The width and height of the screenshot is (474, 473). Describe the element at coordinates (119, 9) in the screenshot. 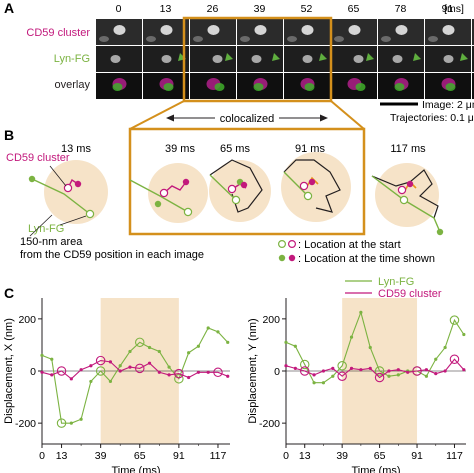

I see `frame-time-0: 0` at that location.